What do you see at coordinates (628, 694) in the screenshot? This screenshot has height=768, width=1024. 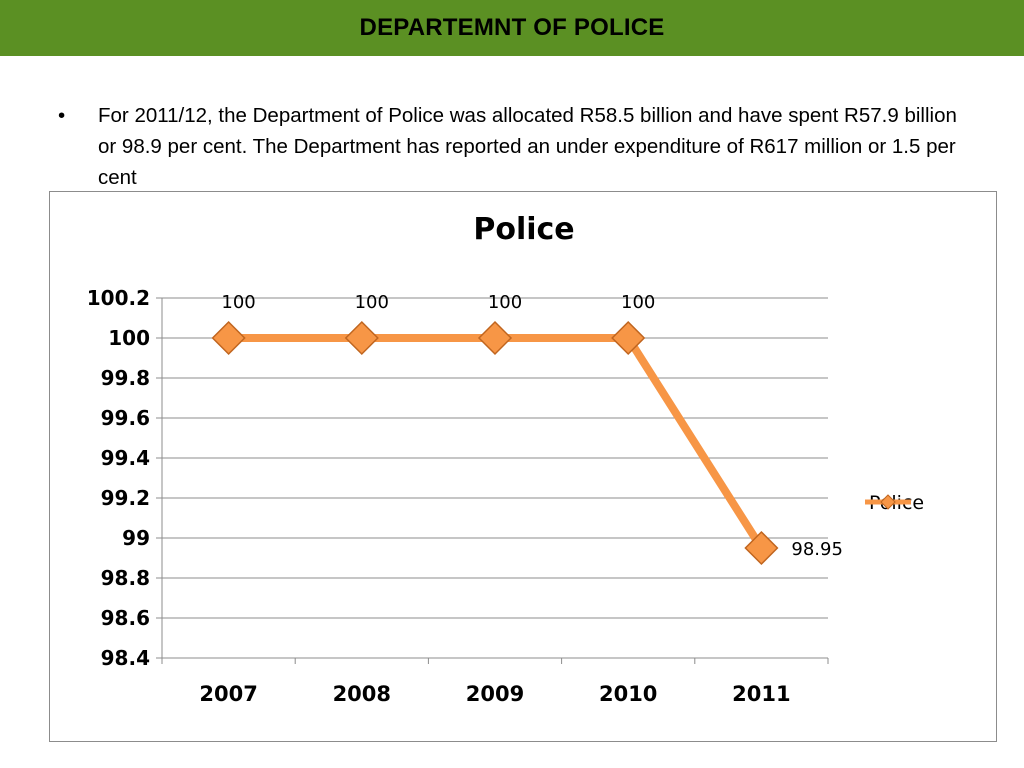 I see `x-tick-label: 2010` at bounding box center [628, 694].